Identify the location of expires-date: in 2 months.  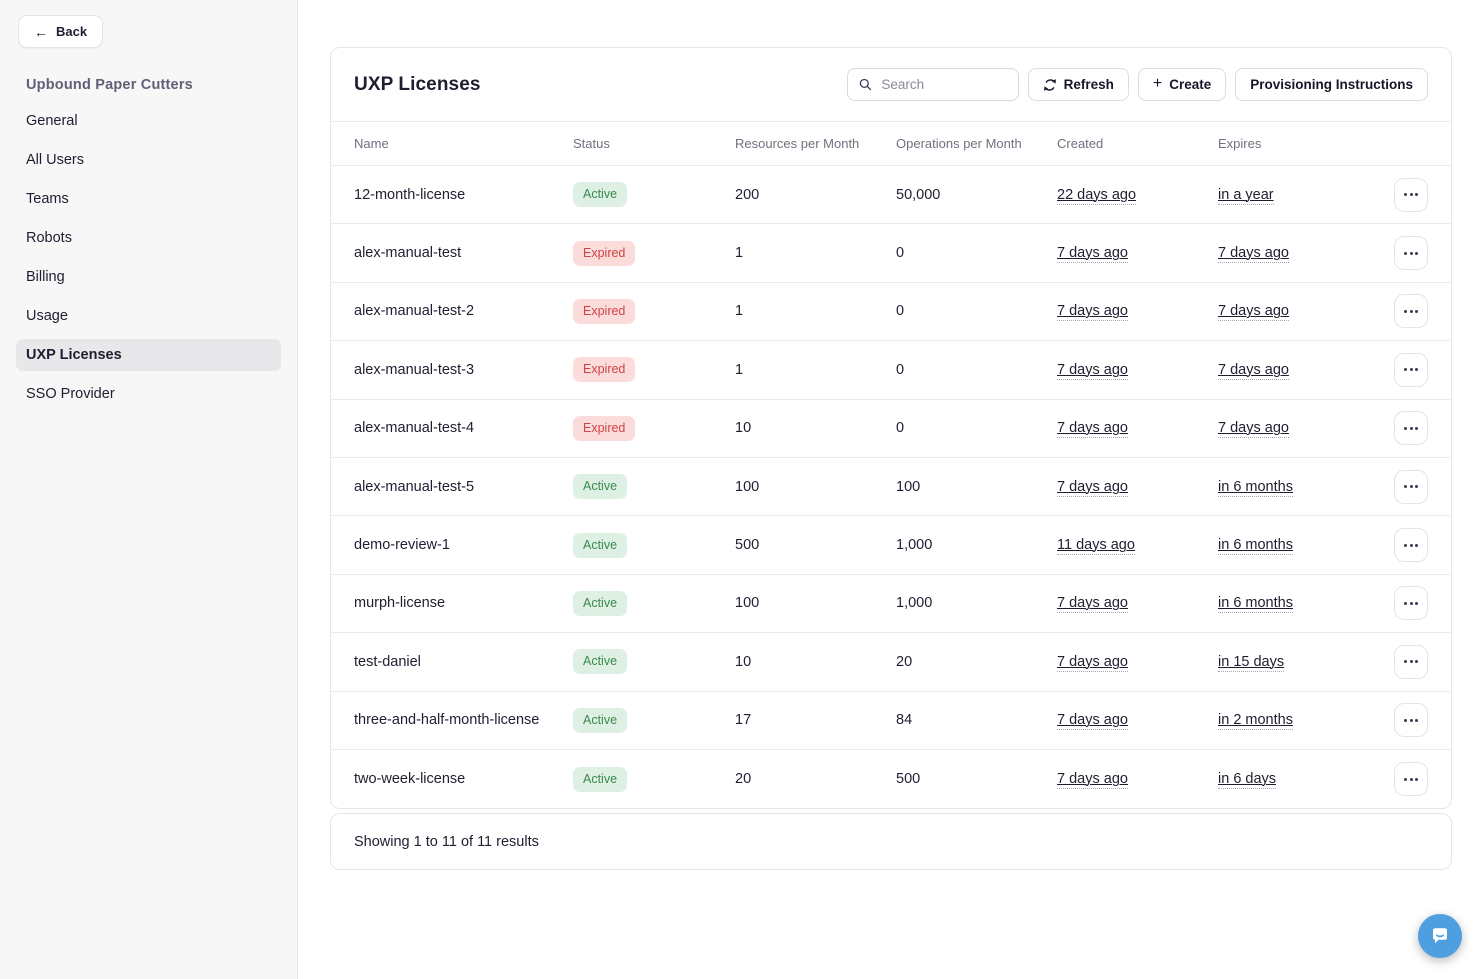
(1255, 721).